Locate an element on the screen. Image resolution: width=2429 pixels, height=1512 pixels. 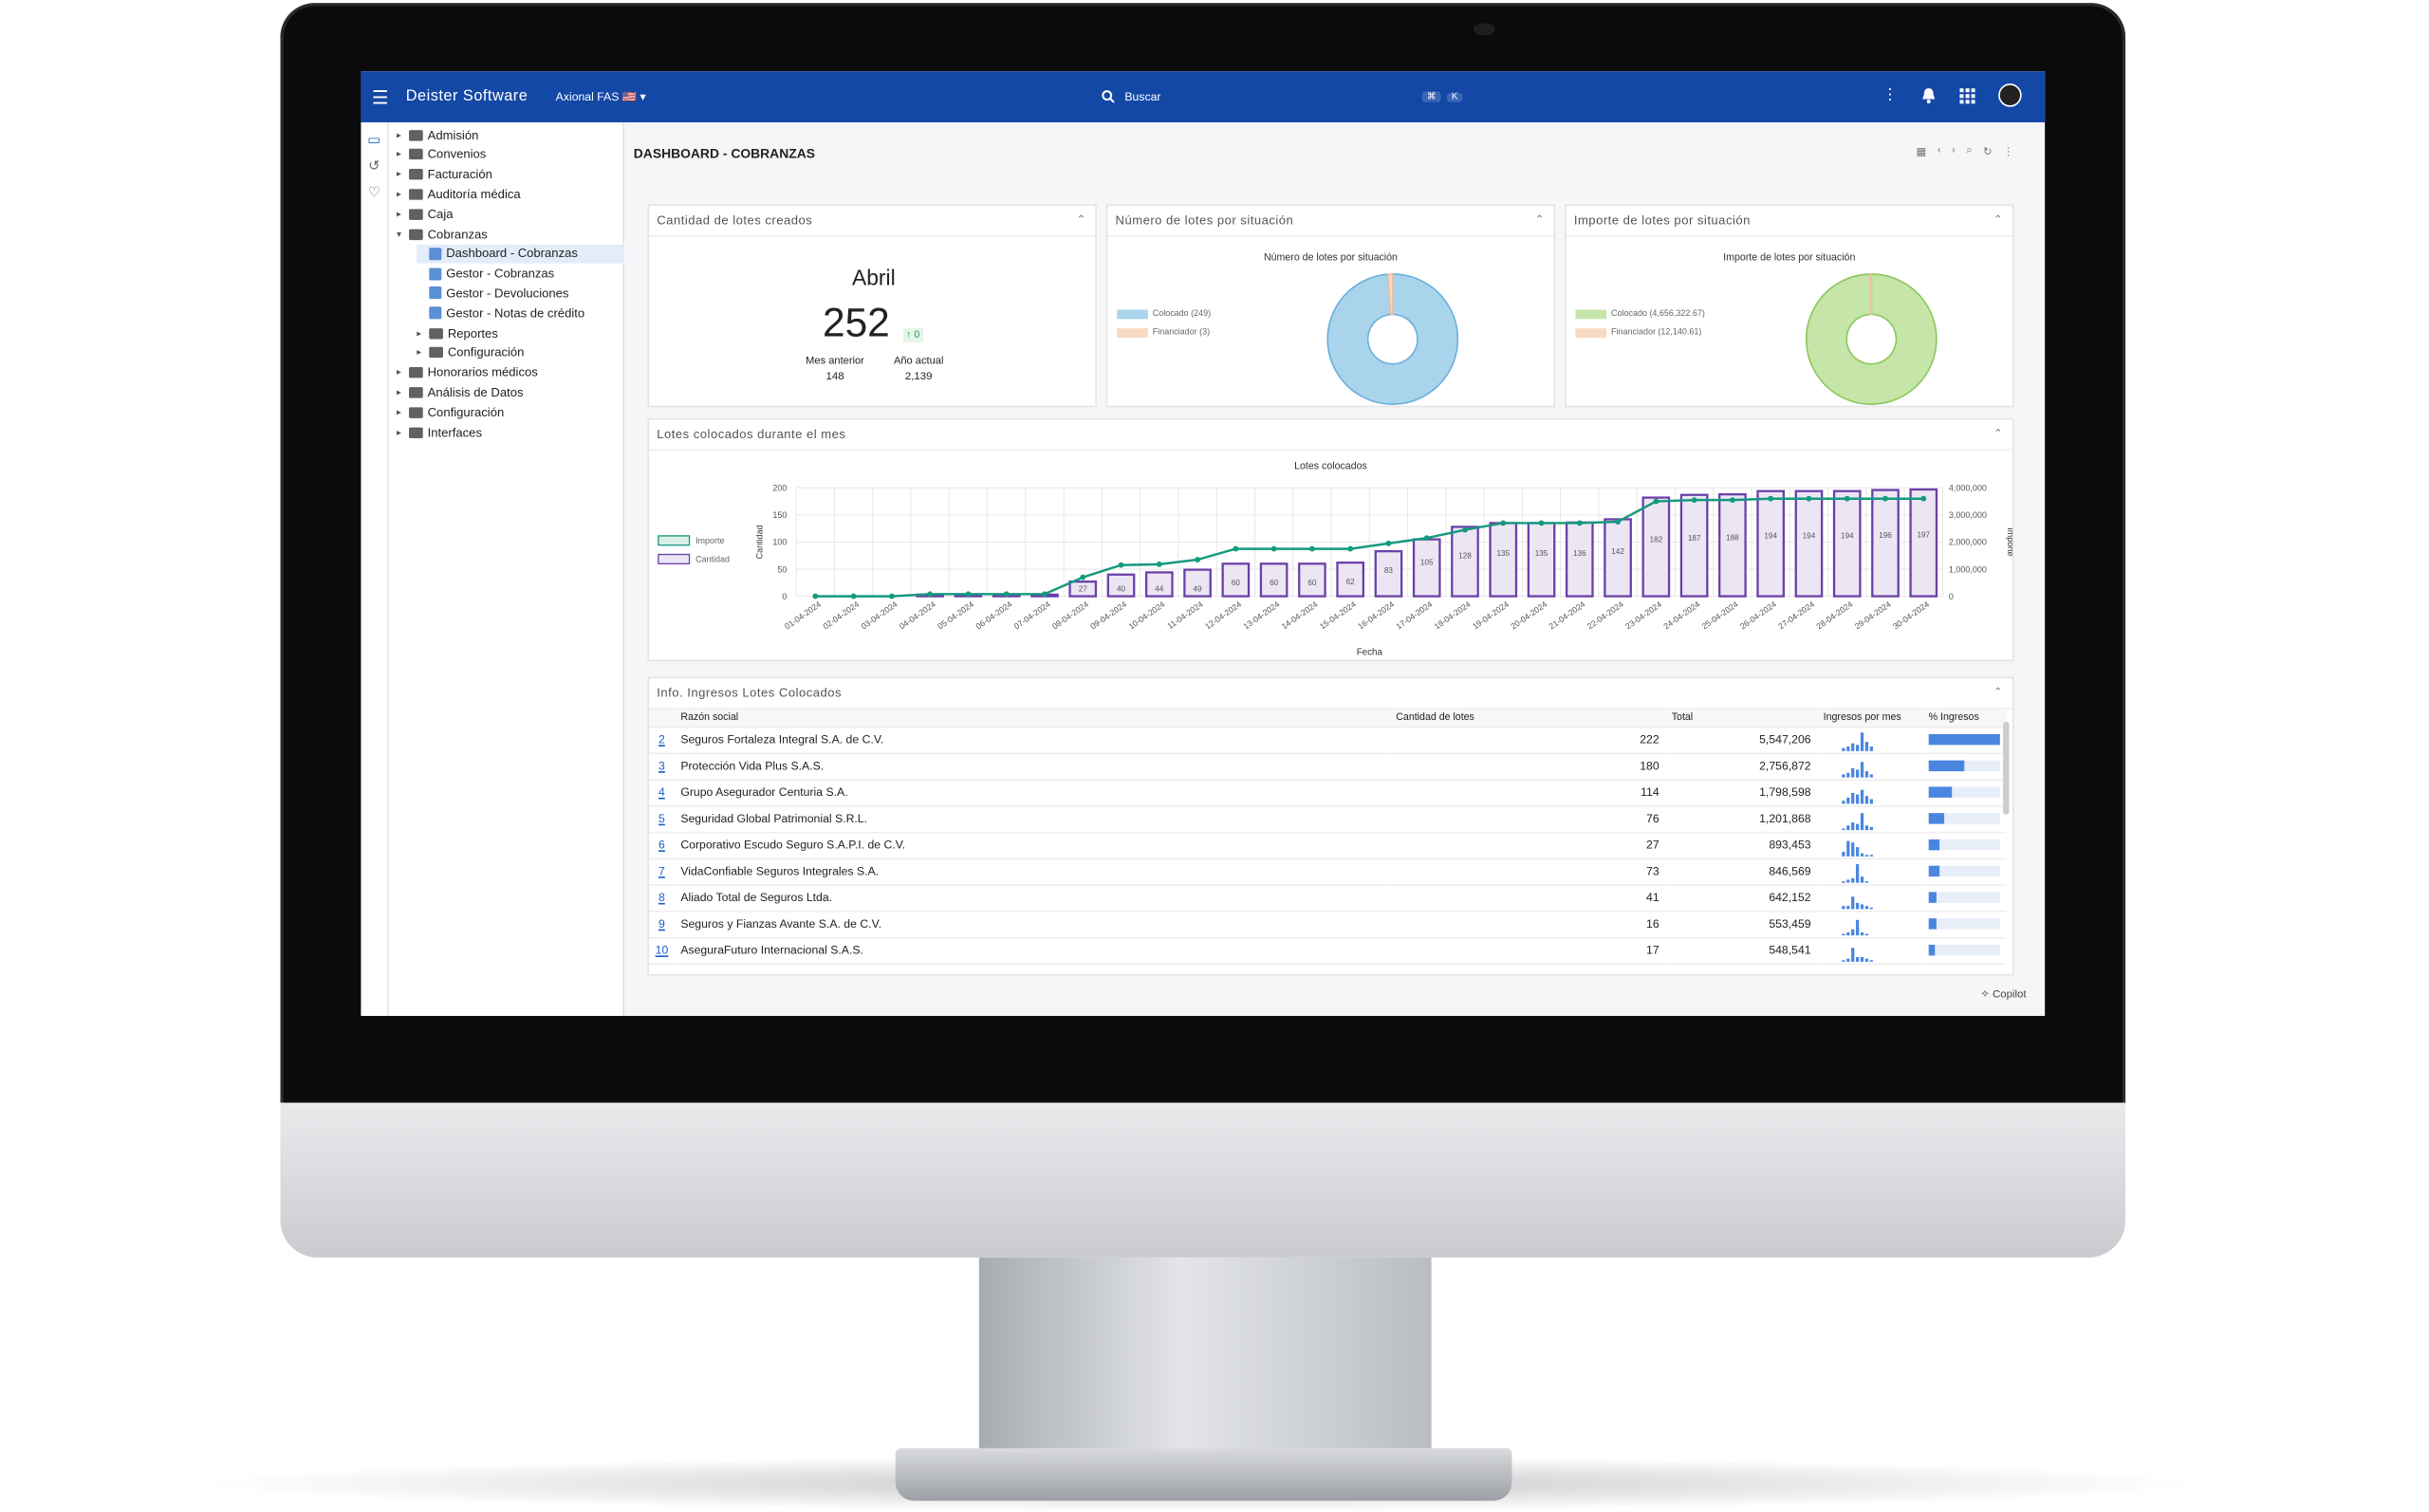
menu-icon: ☰ is located at coordinates (380, 96).